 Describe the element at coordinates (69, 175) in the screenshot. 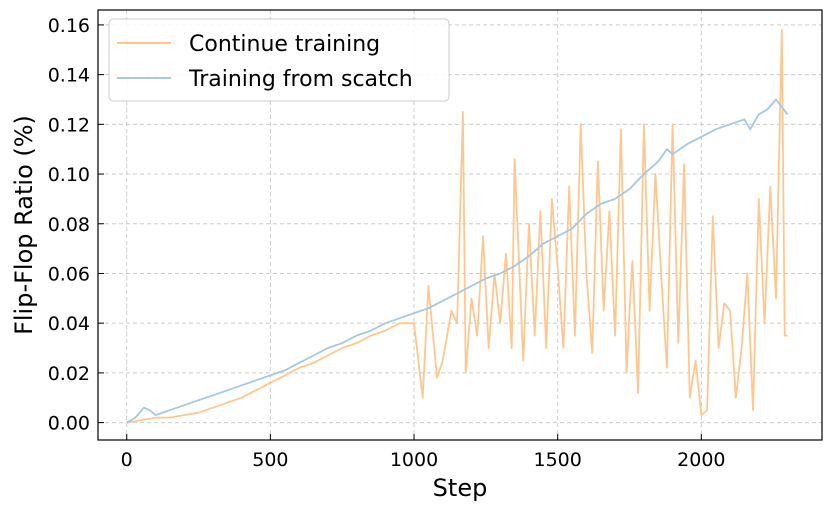

I see `y-tick-label: 0.10` at that location.